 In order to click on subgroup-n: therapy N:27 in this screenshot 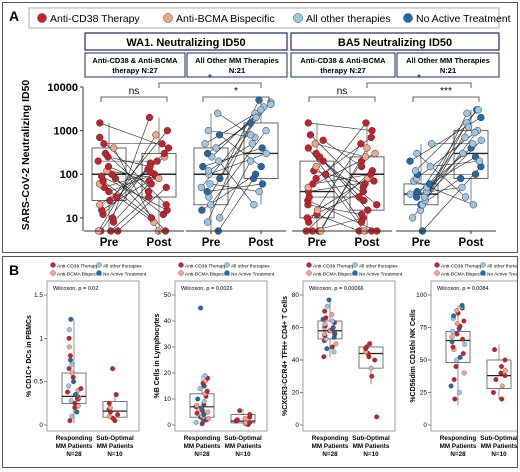, I will do `click(342, 70)`.